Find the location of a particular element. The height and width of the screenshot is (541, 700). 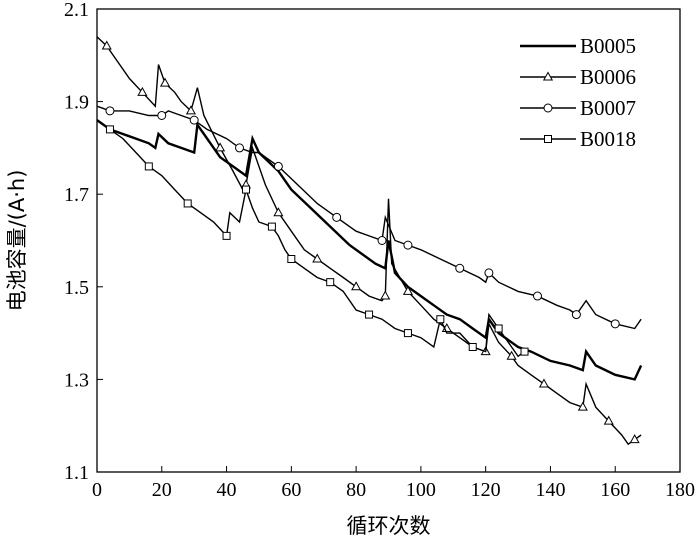

legend-item-B0007: B0007 is located at coordinates (578, 108).